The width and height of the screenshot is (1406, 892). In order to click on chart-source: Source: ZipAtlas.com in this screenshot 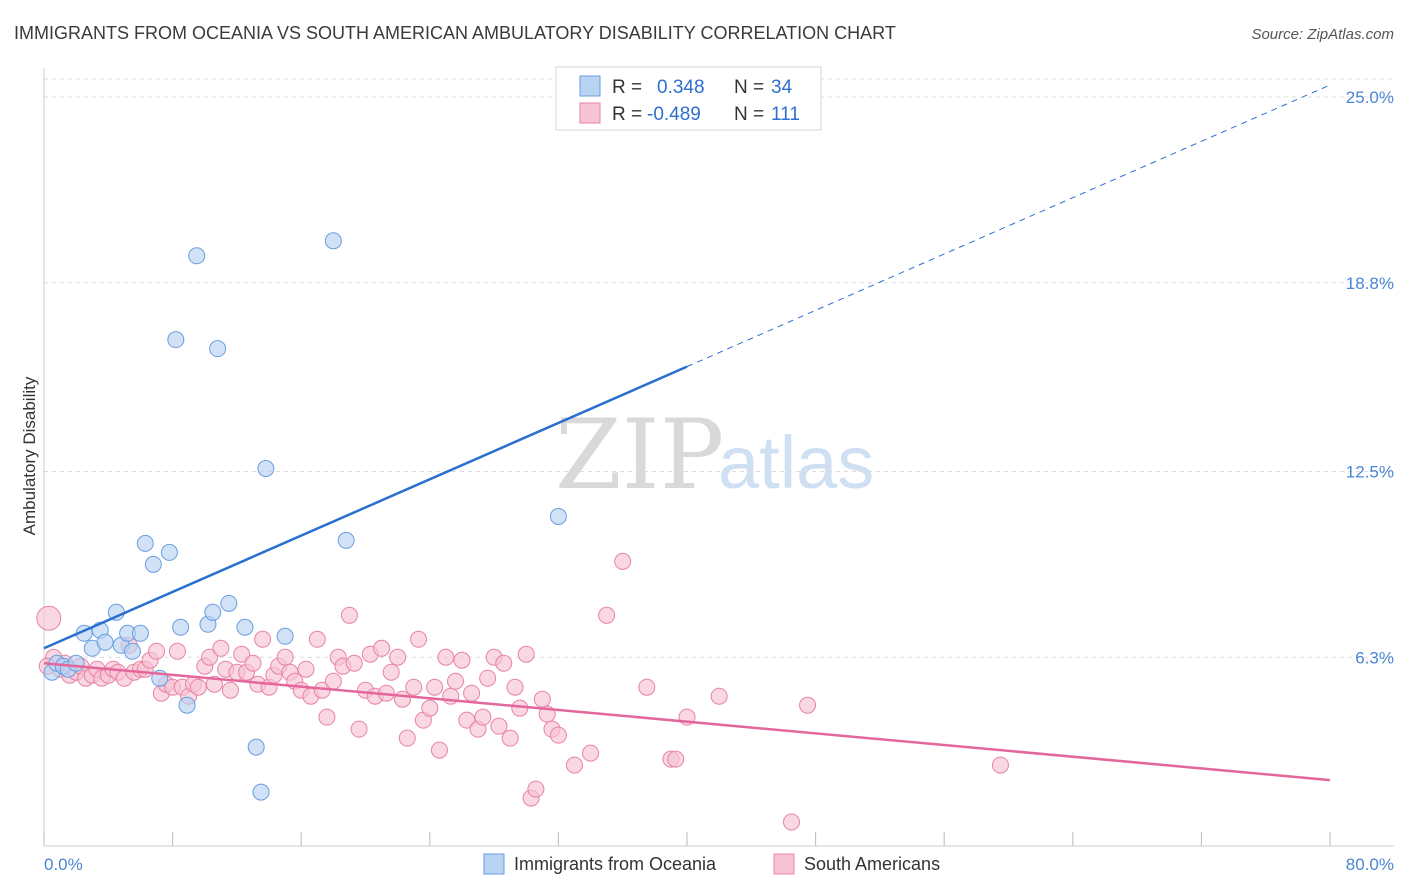, I will do `click(1322, 34)`.